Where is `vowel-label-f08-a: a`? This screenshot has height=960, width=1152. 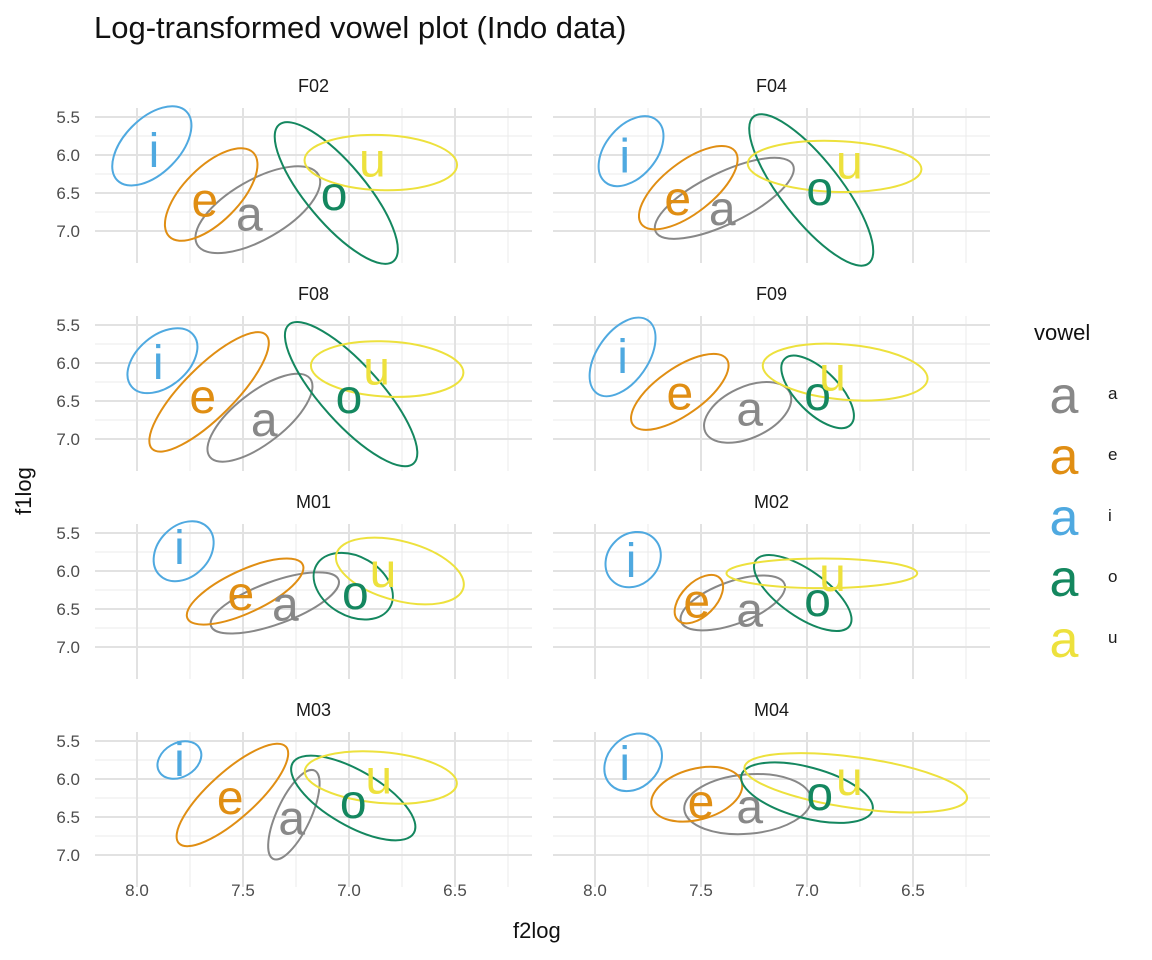
vowel-label-f08-a: a is located at coordinates (264, 420).